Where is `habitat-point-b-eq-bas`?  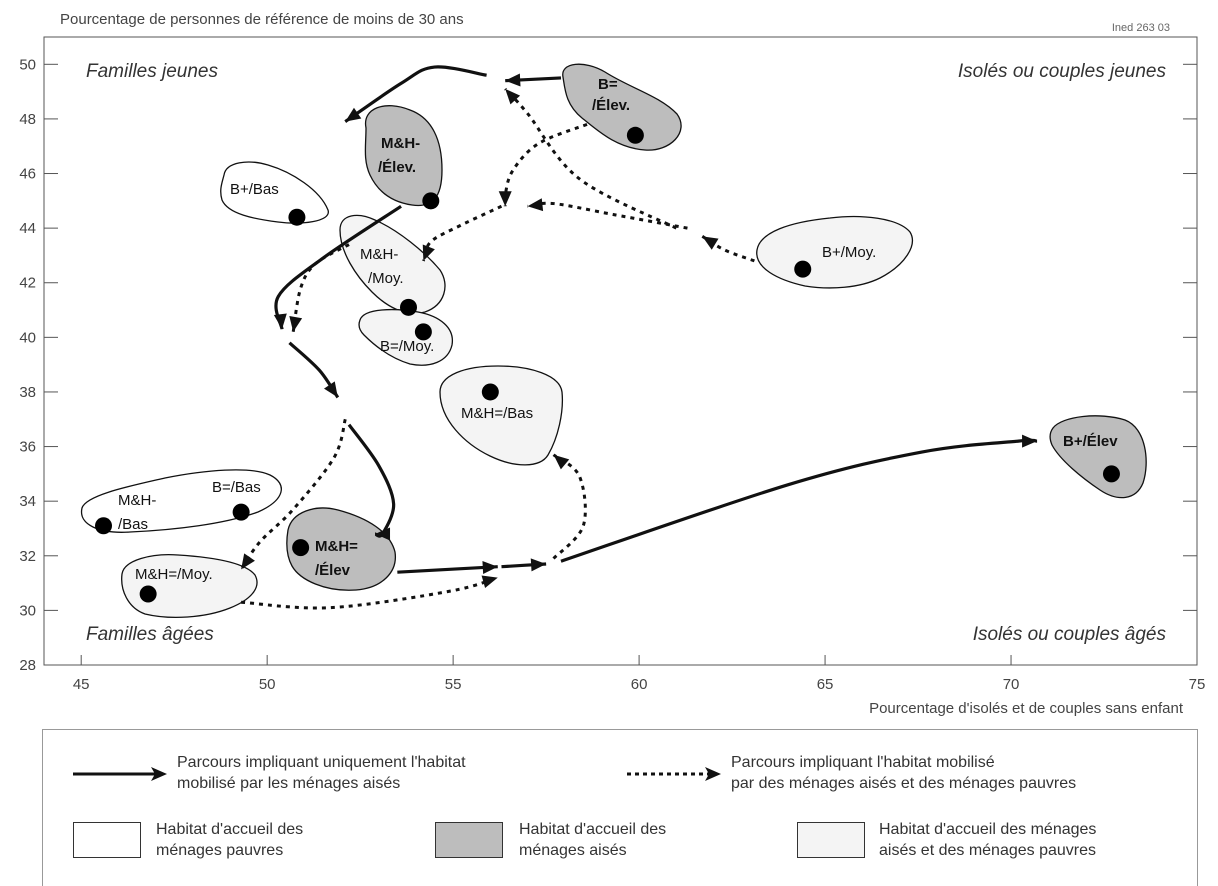 habitat-point-b-eq-bas is located at coordinates (241, 512).